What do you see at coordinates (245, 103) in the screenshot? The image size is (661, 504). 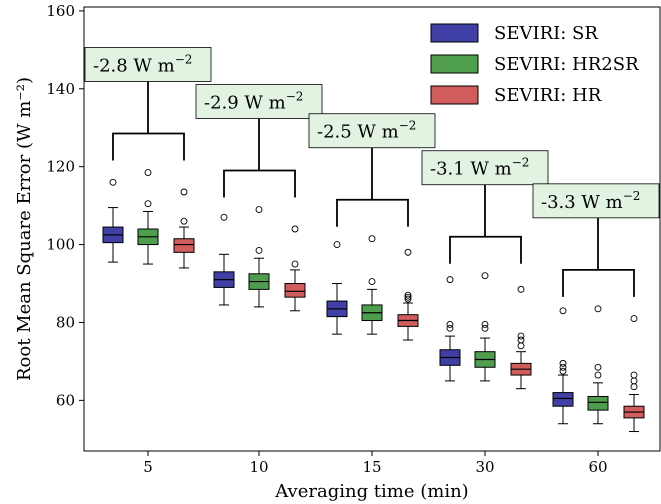 I see `annotation-value: -2.9 W m` at bounding box center [245, 103].